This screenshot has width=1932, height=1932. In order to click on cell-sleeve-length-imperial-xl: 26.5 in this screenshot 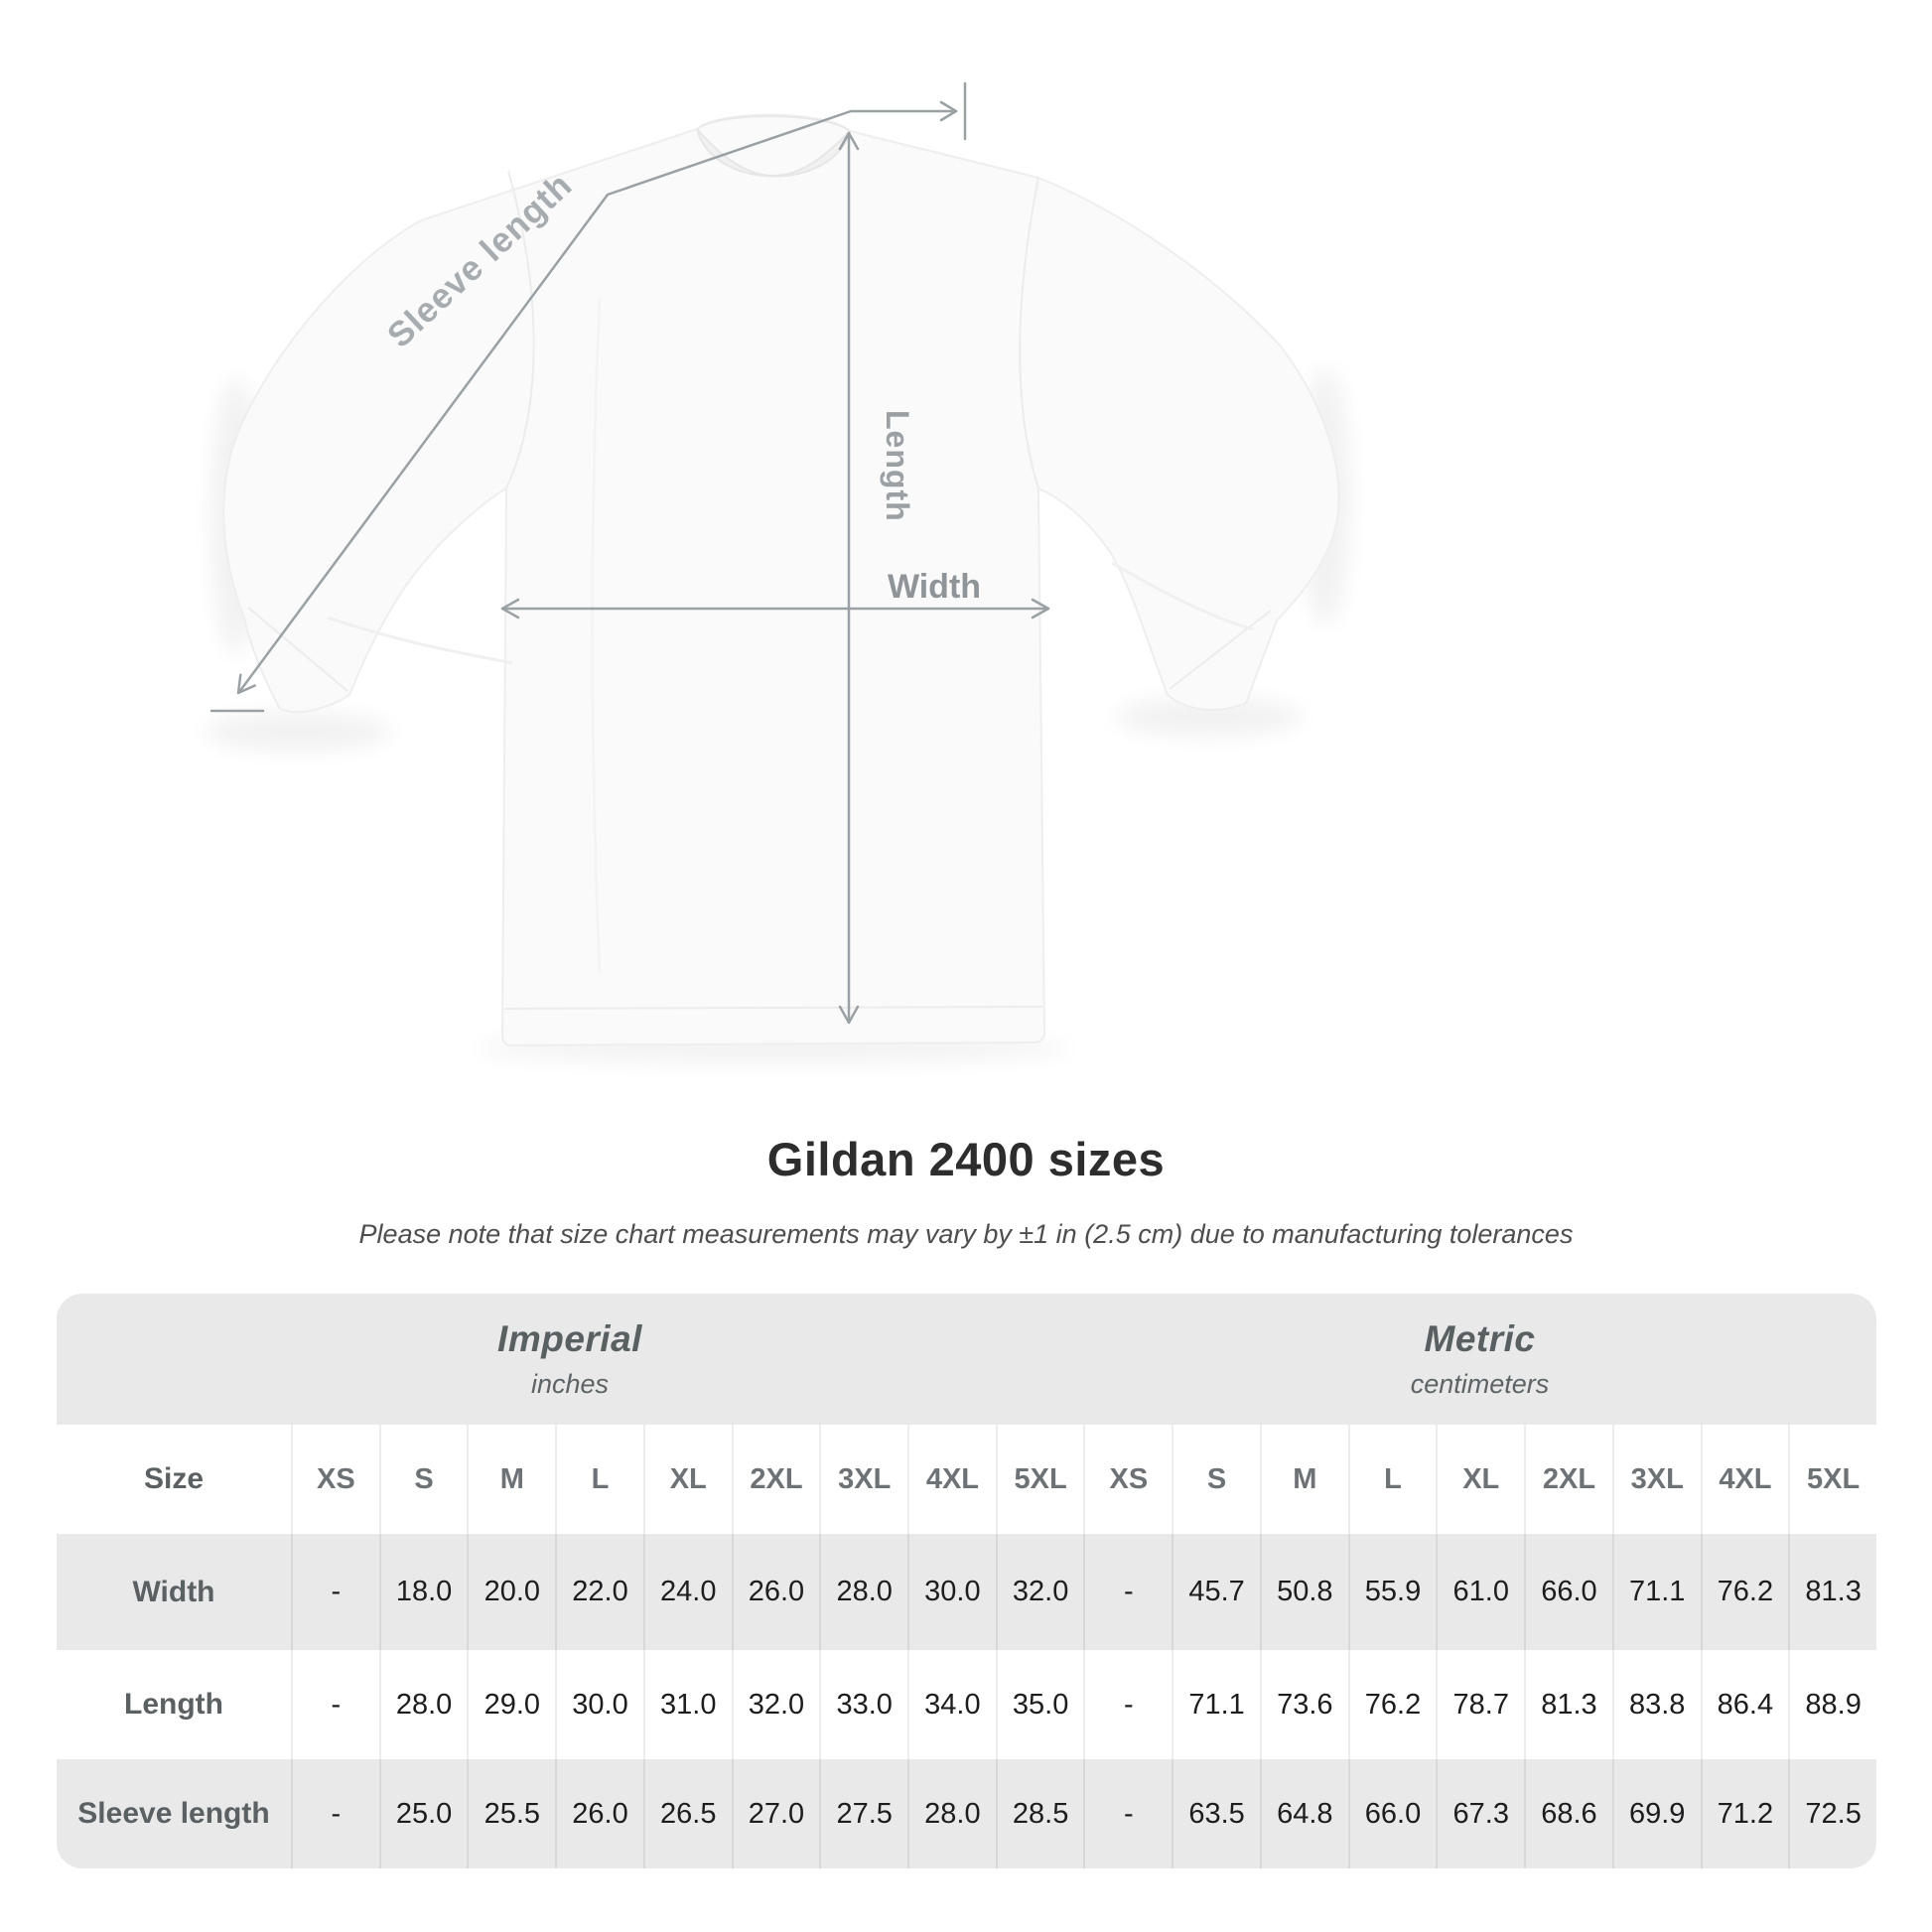, I will do `click(687, 1814)`.